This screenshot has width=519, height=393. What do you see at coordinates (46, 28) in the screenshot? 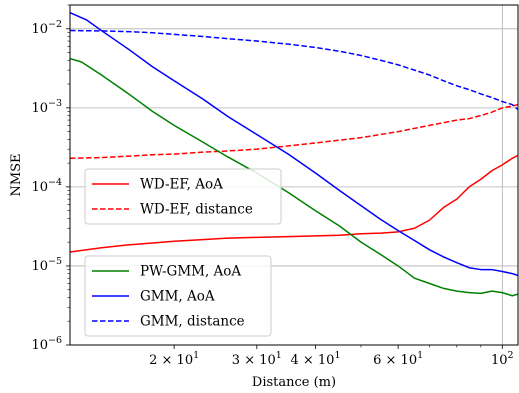
I see `y-tick-label: 10⁻²` at bounding box center [46, 28].